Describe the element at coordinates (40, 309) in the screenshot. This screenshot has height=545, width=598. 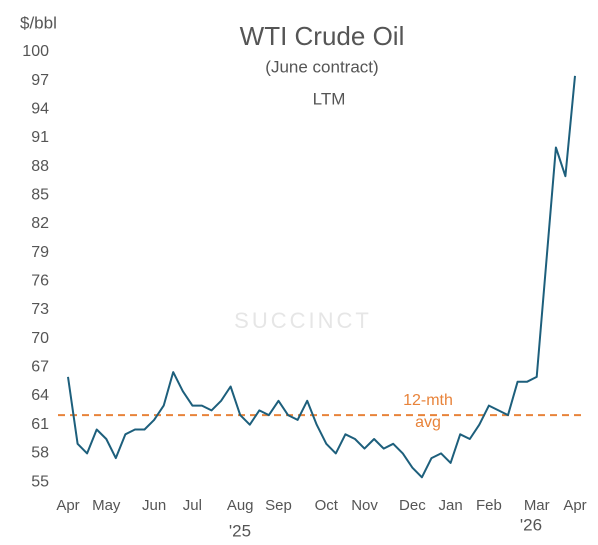
I see `y-tick-label: 73` at that location.